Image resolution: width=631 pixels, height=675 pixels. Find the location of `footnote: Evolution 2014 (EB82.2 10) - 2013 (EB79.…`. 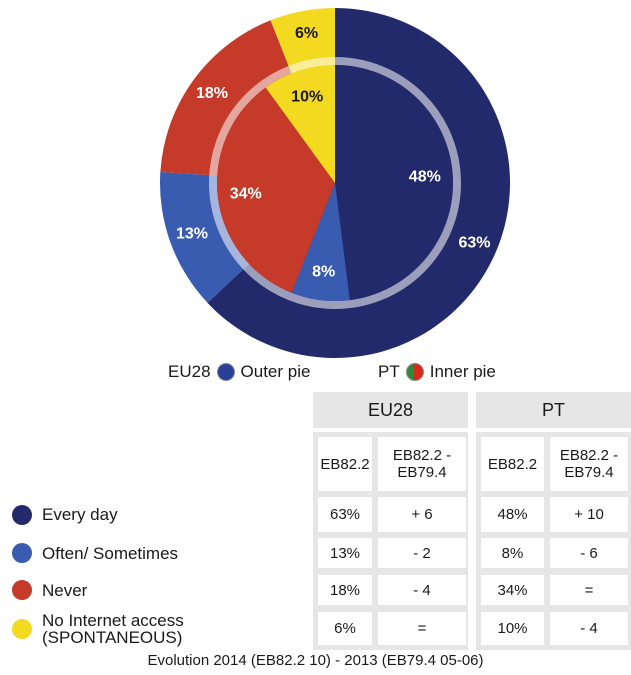

footnote: Evolution 2014 (EB82.2 10) - 2013 (EB79.… is located at coordinates (315, 660).